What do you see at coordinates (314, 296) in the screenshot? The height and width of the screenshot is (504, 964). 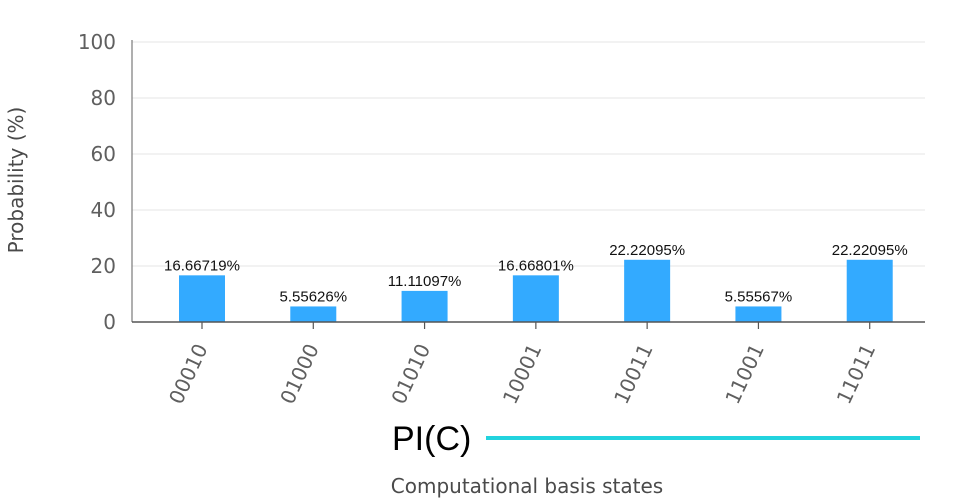 I see `data-label: 5.55626%` at bounding box center [314, 296].